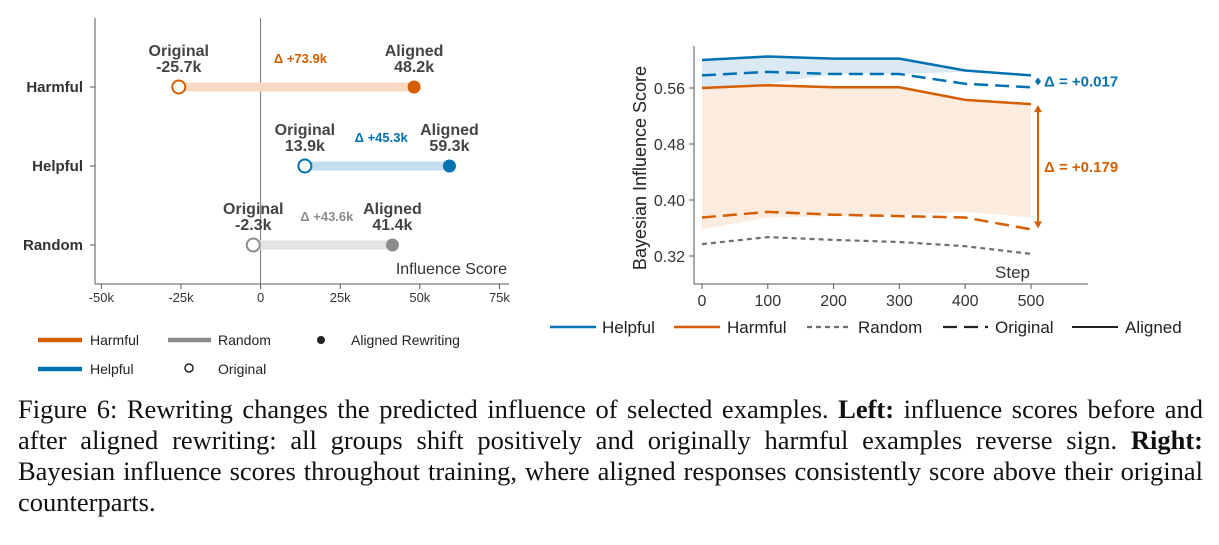 The image size is (1219, 545). I want to click on harmful-delta-arrowhead-down, so click(1038, 225).